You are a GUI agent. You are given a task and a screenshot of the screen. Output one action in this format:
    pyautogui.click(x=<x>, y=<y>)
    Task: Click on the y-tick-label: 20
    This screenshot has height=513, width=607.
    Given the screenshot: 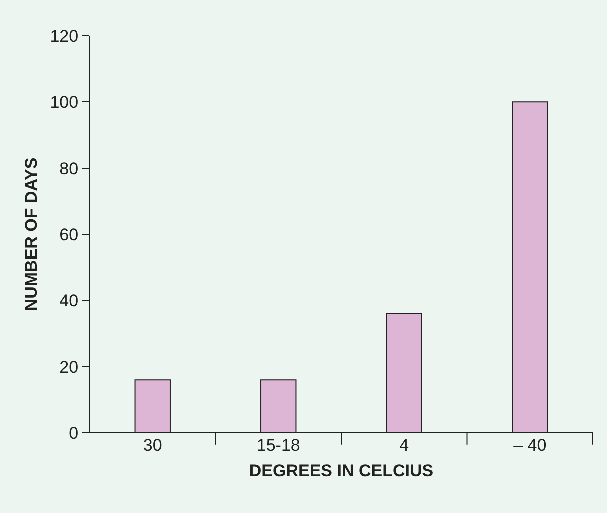 What is the action you would take?
    pyautogui.click(x=69, y=367)
    